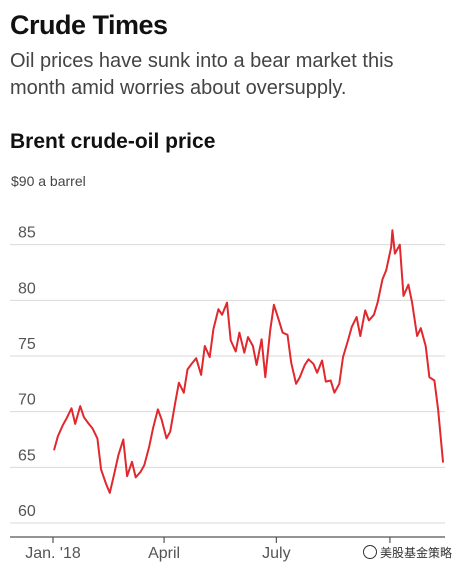 The width and height of the screenshot is (460, 572). Describe the element at coordinates (415, 553) in the screenshot. I see `watermark-text: 美股基金策略` at that location.